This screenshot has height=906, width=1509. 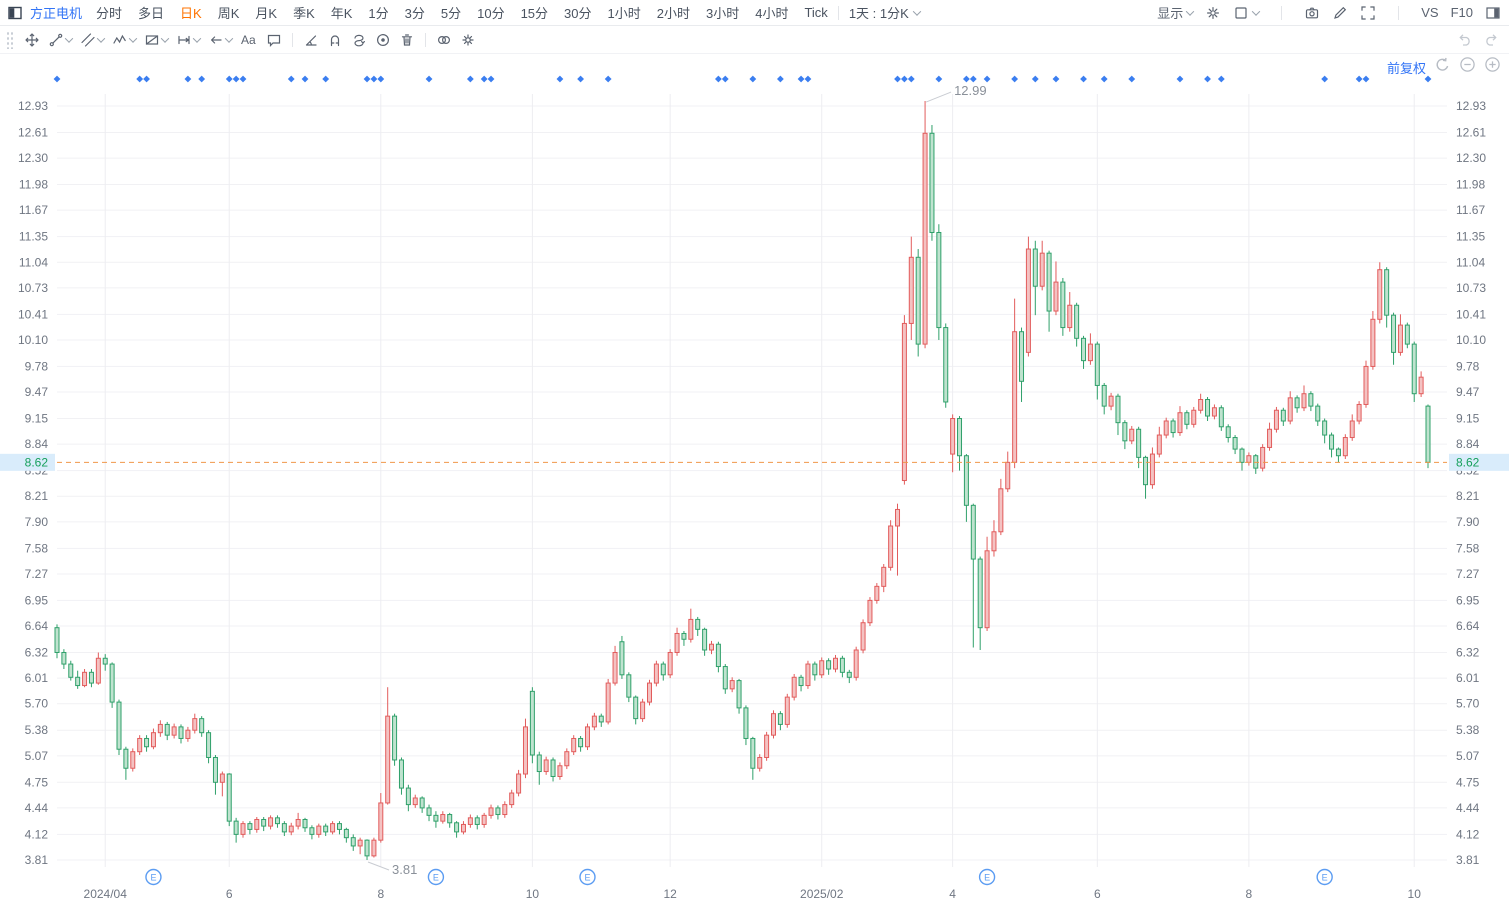 I want to click on redo-icon, so click(x=1491, y=41).